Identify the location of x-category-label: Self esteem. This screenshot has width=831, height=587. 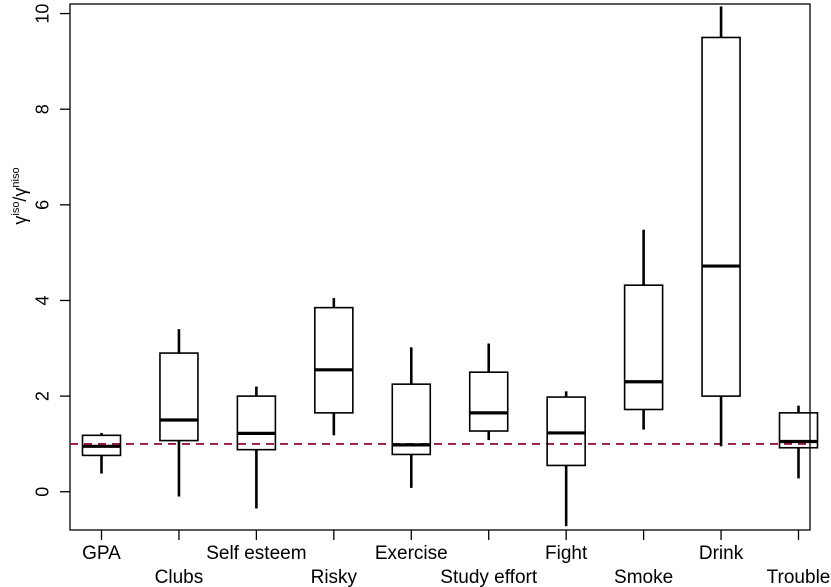
(256, 553).